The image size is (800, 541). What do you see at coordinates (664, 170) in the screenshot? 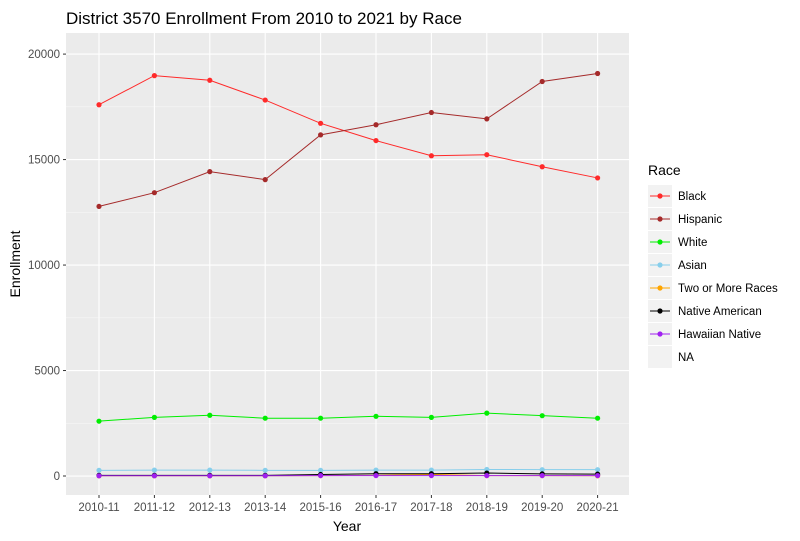
I see `legend-title: Race` at bounding box center [664, 170].